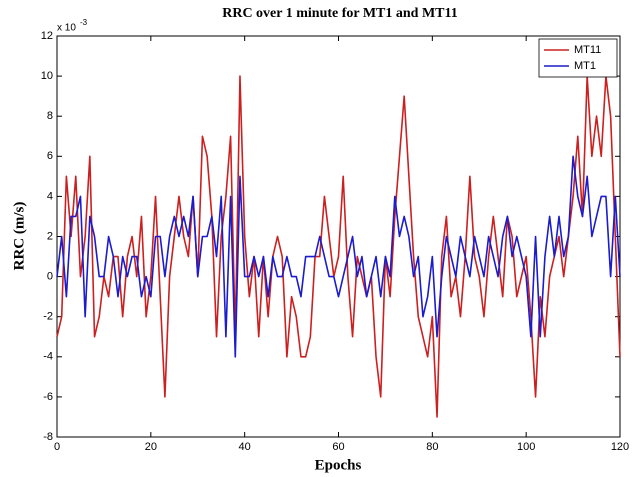 The image size is (640, 477). What do you see at coordinates (578, 58) in the screenshot?
I see `legend-box` at bounding box center [578, 58].